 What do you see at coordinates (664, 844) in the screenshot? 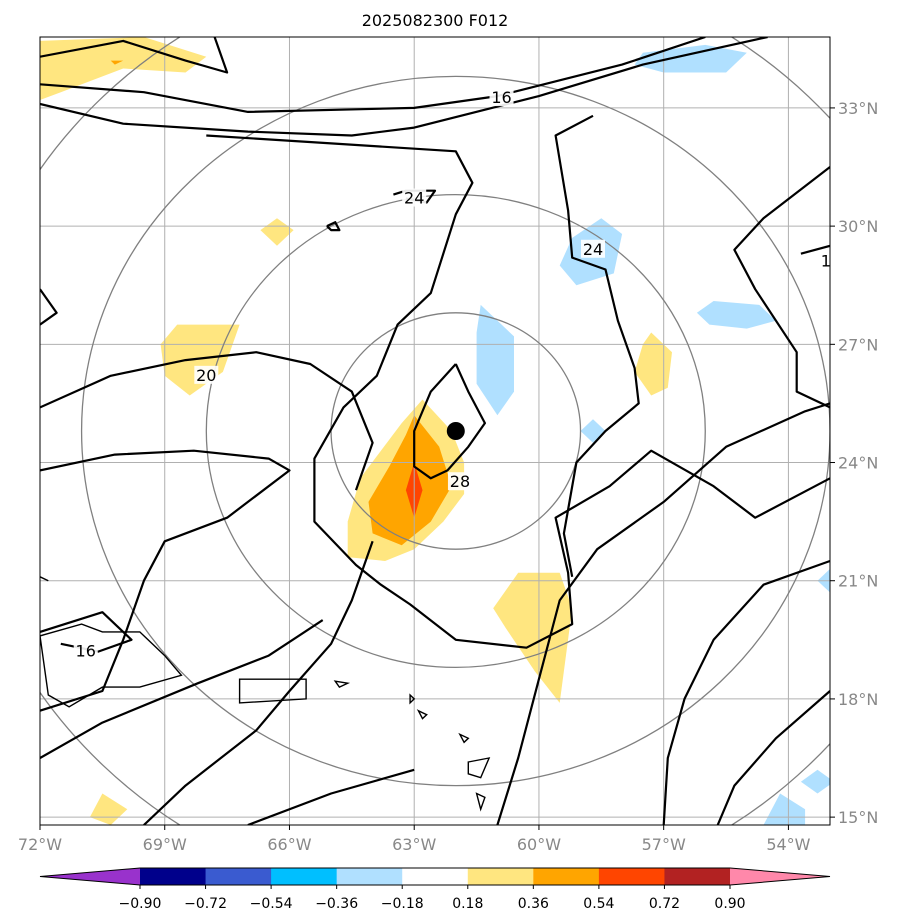
I see `x-tick-label: 57°W` at bounding box center [664, 844].